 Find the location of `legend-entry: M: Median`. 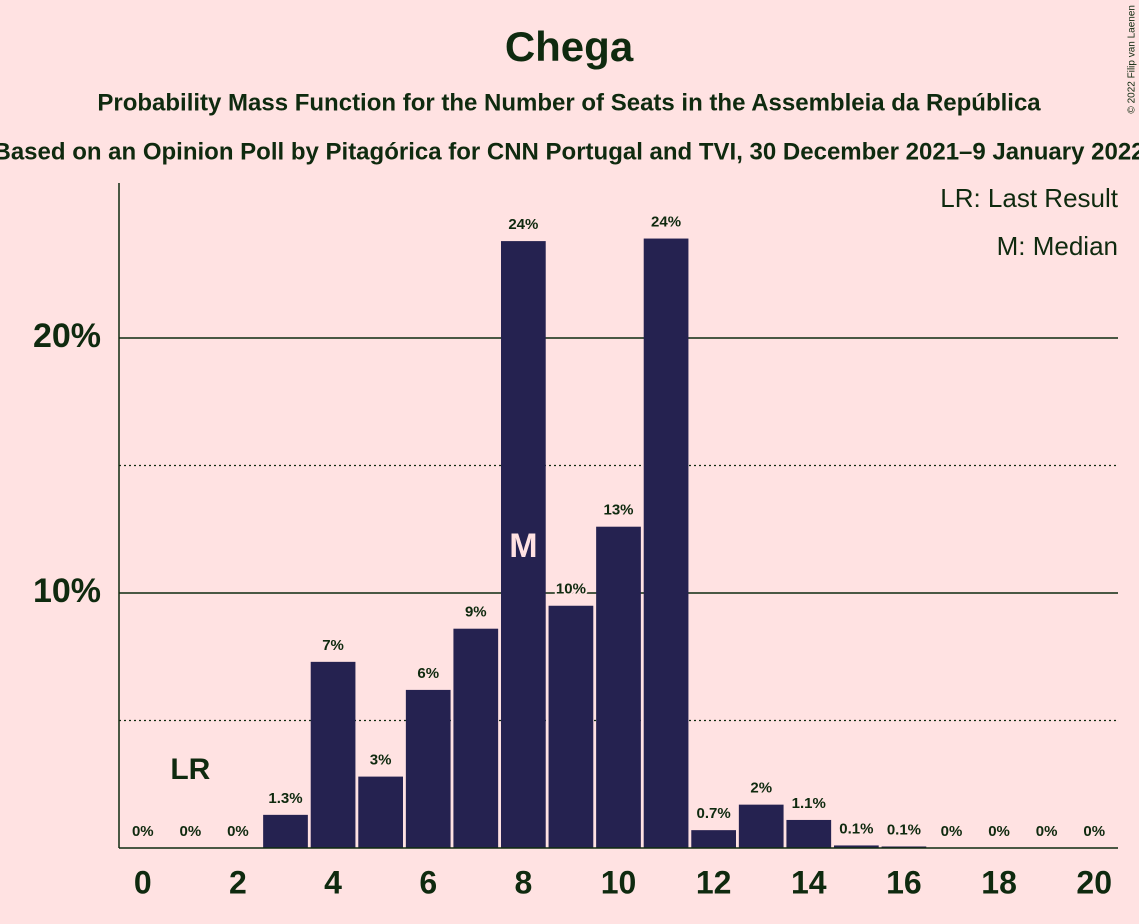

legend-entry: M: Median is located at coordinates (1057, 246).